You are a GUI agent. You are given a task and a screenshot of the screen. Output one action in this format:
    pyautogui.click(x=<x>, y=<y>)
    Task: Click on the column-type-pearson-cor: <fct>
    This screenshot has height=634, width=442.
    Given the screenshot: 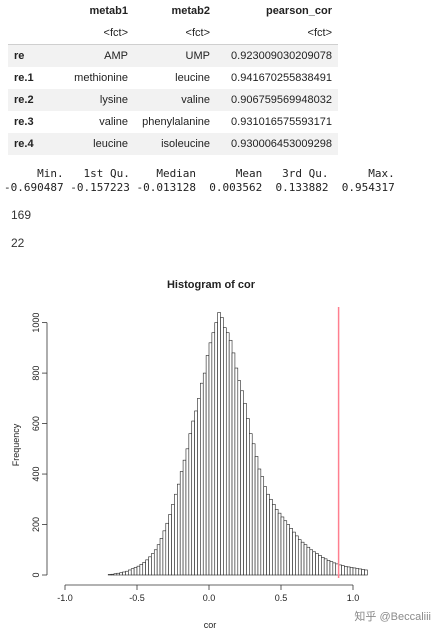 What is the action you would take?
    pyautogui.click(x=277, y=33)
    